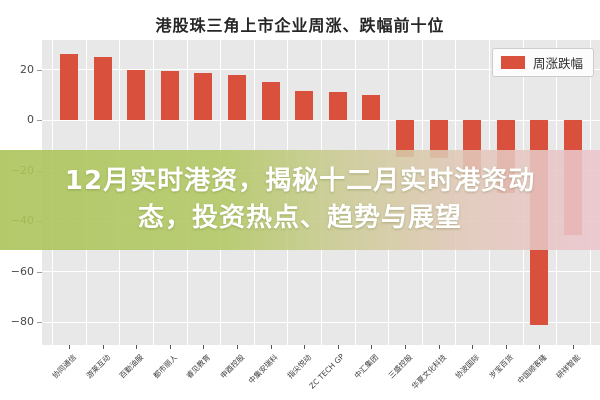 The image size is (600, 400). What do you see at coordinates (98, 366) in the screenshot?
I see `x-tick-label: 游莱互动` at bounding box center [98, 366].